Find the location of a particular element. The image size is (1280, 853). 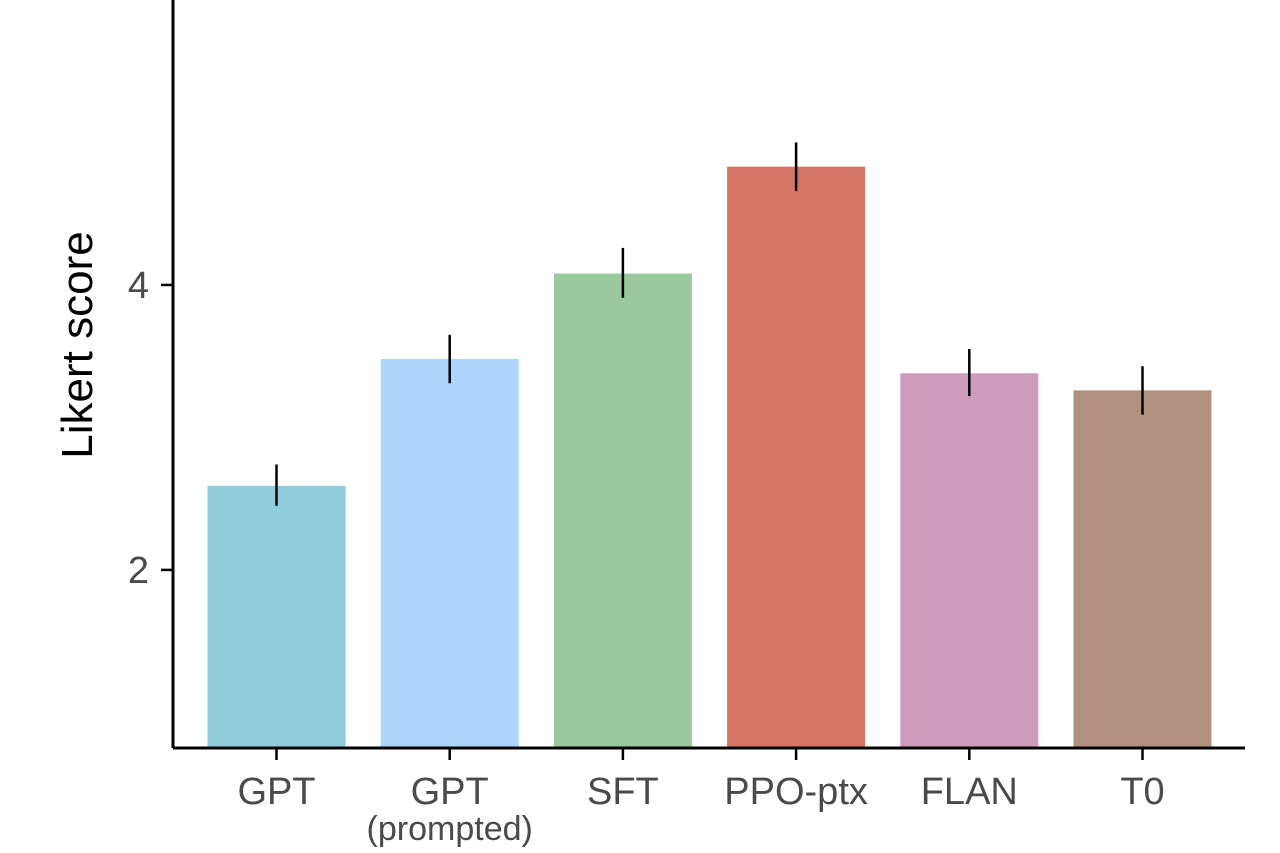

y-ticks-group: 24 is located at coordinates (150, 428).